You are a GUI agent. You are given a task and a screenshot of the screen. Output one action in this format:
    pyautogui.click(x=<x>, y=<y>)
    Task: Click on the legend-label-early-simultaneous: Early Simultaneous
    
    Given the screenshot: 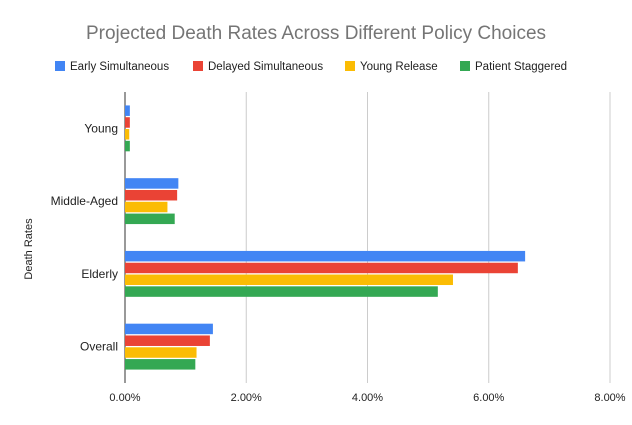 What is the action you would take?
    pyautogui.click(x=119, y=67)
    